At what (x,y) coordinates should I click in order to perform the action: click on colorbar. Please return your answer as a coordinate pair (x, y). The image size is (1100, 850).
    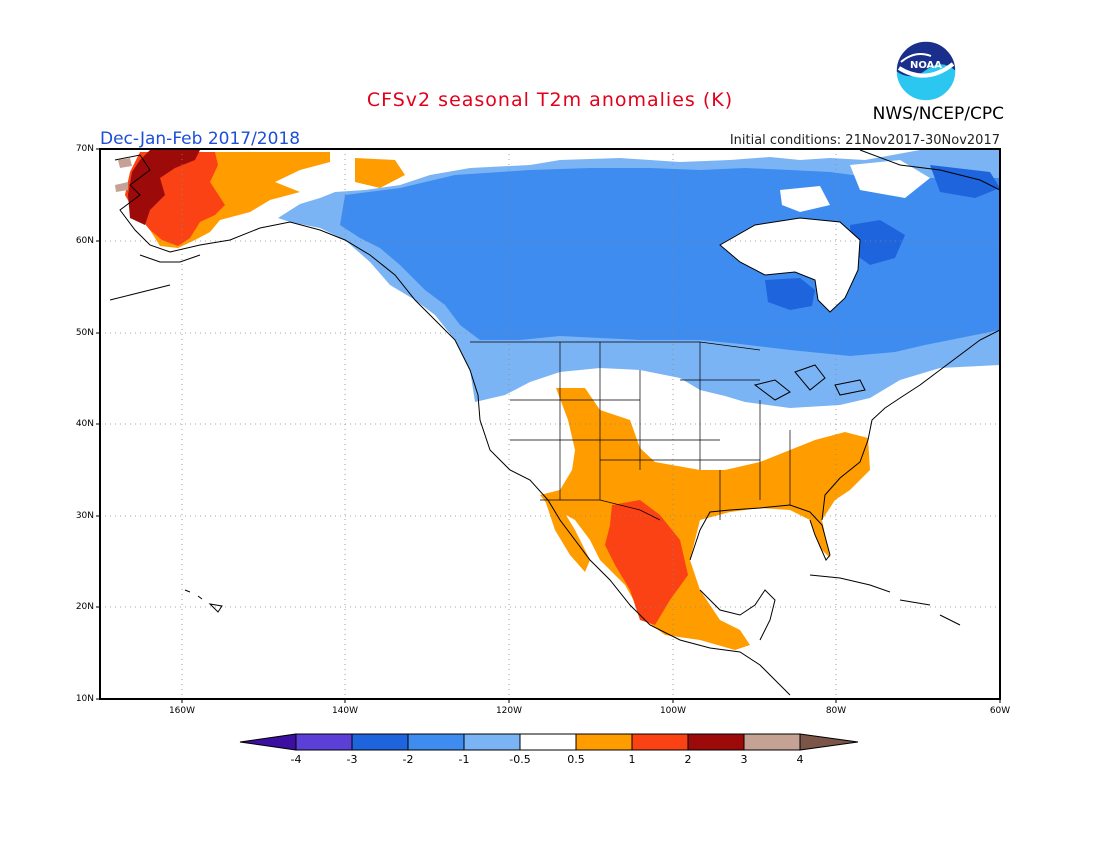
    Looking at the image, I should click on (549, 742).